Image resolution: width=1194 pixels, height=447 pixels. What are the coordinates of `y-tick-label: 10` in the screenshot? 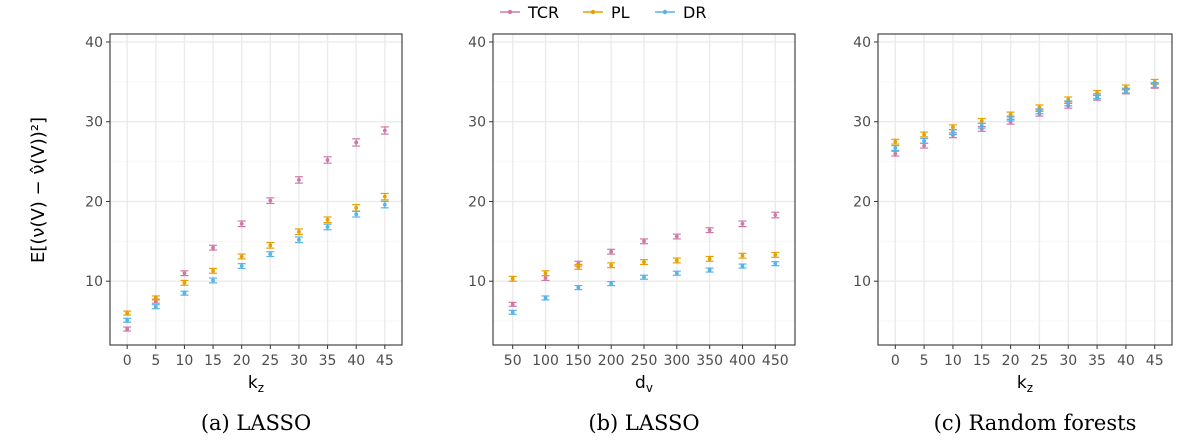 It's located at (94, 282).